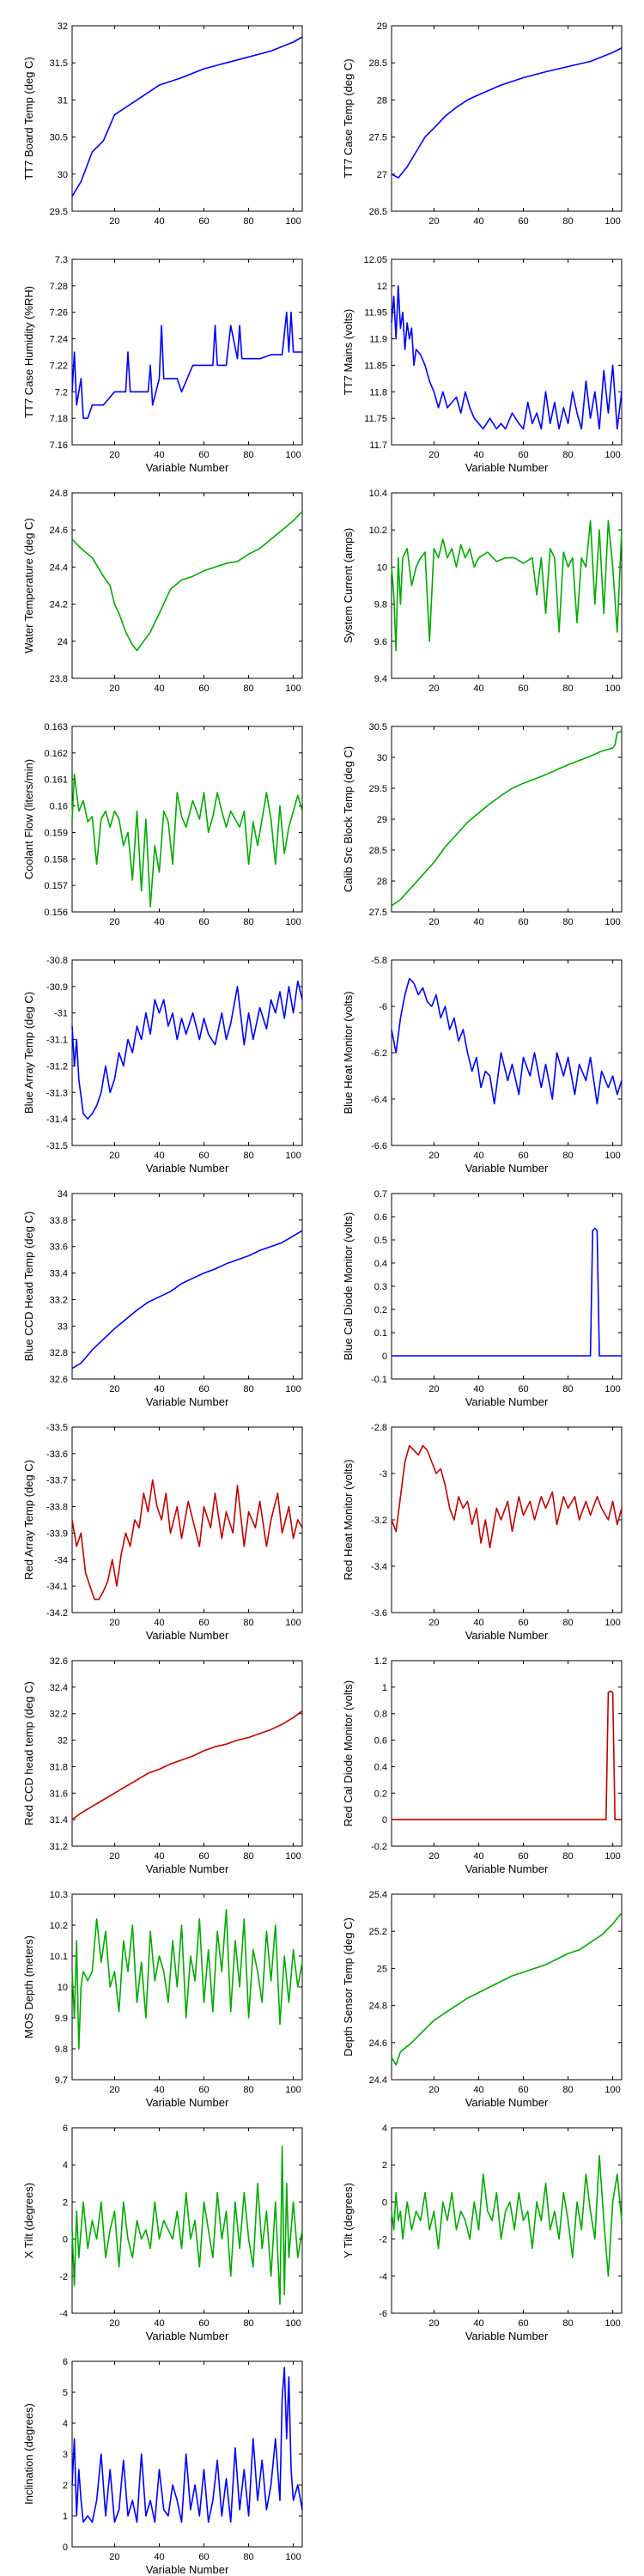  What do you see at coordinates (380, 1334) in the screenshot?
I see `y-tick-label: 0.1` at bounding box center [380, 1334].